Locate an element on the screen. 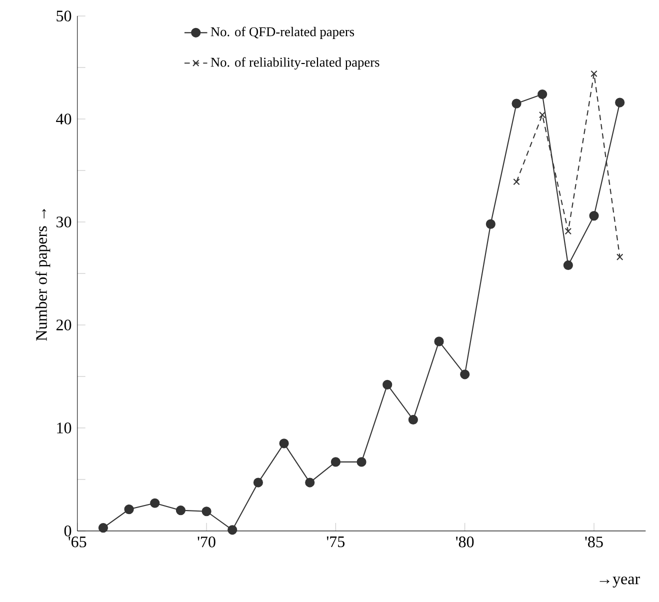 Image resolution: width=659 pixels, height=602 pixels. x-tick-label: '75 is located at coordinates (335, 542).